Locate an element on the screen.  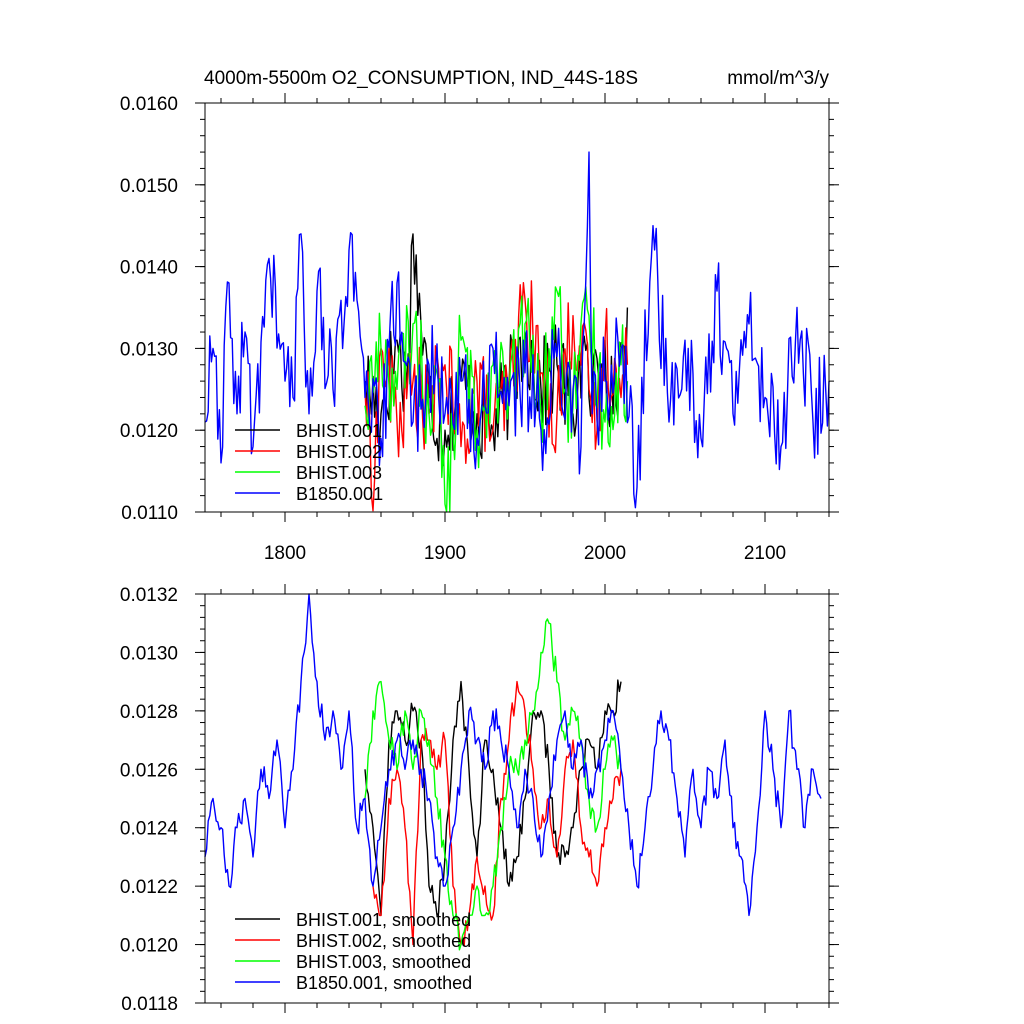
y-tick-label: 0.0132 is located at coordinates (149, 595).